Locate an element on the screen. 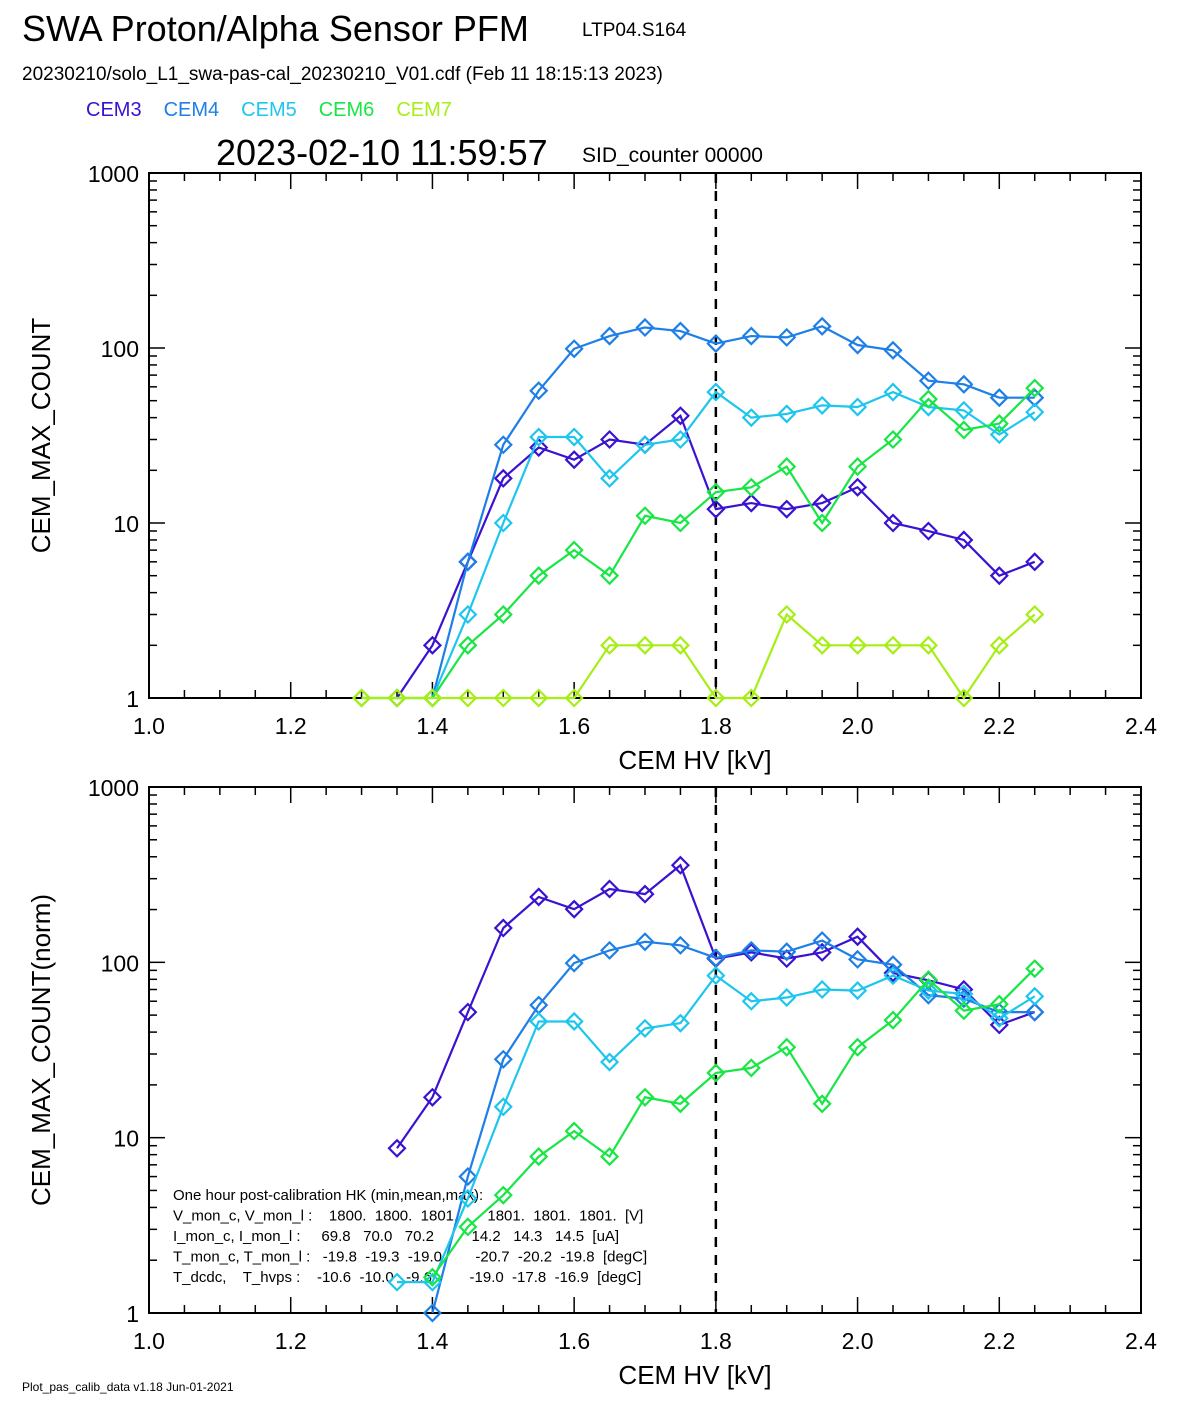 Image resolution: width=1201 pixels, height=1411 pixels. x-tick-label: 2.0 is located at coordinates (858, 726).